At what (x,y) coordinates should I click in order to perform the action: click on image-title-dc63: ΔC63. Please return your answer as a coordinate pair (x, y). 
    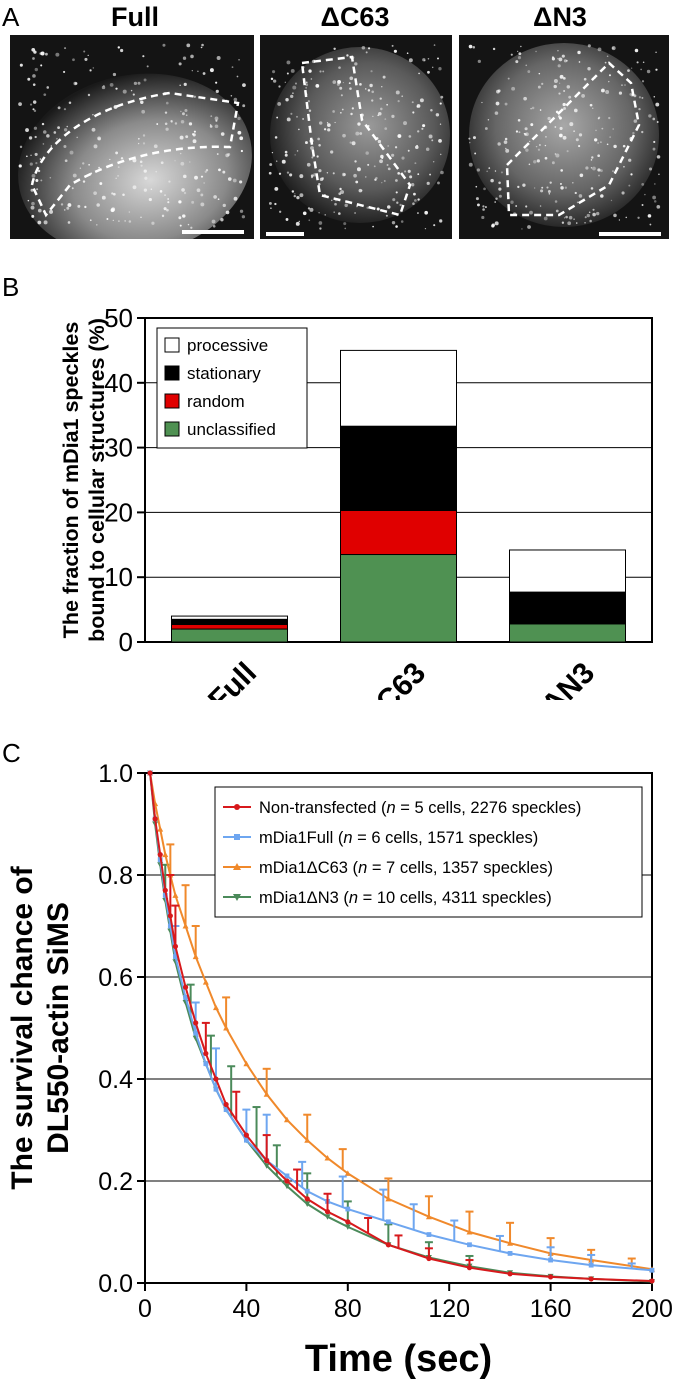
    Looking at the image, I should click on (355, 17).